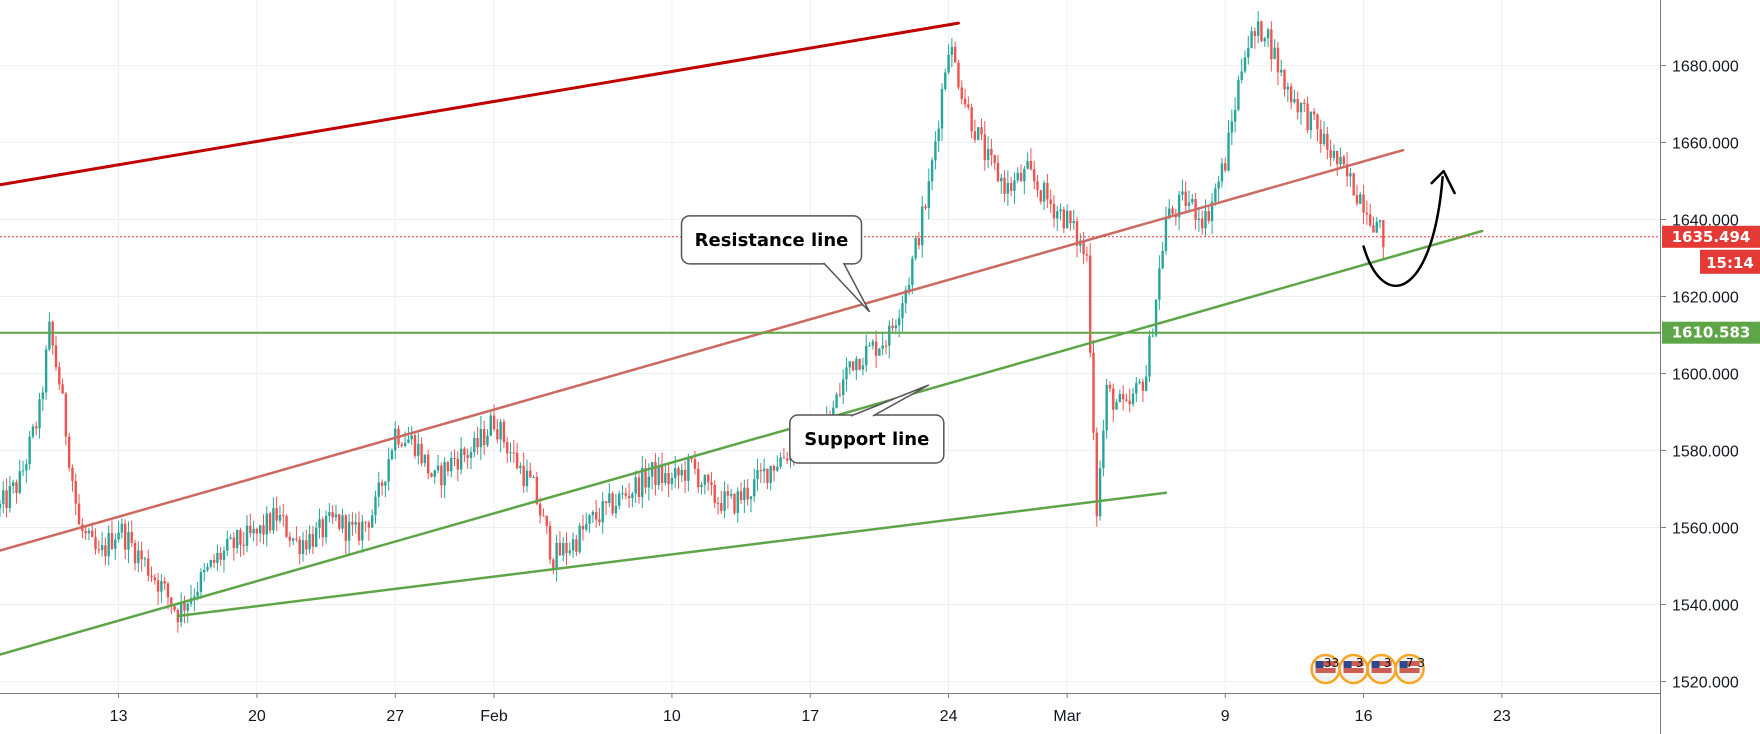 The image size is (1760, 734). Describe the element at coordinates (949, 716) in the screenshot. I see `x-tick-label: 24` at that location.